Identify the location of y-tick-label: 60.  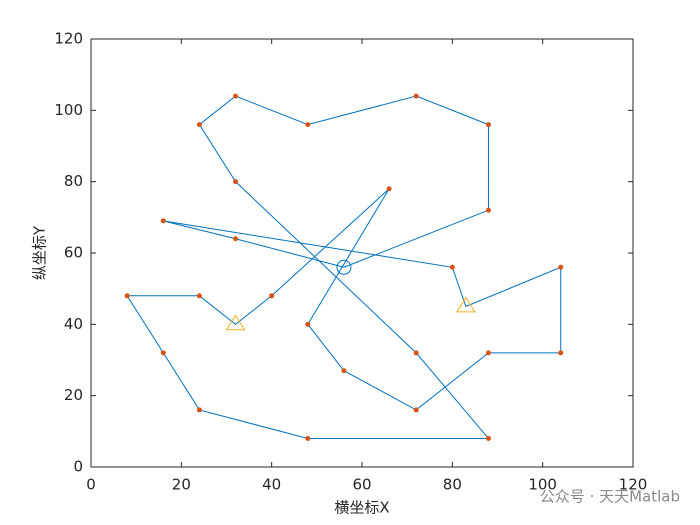
(73, 253).